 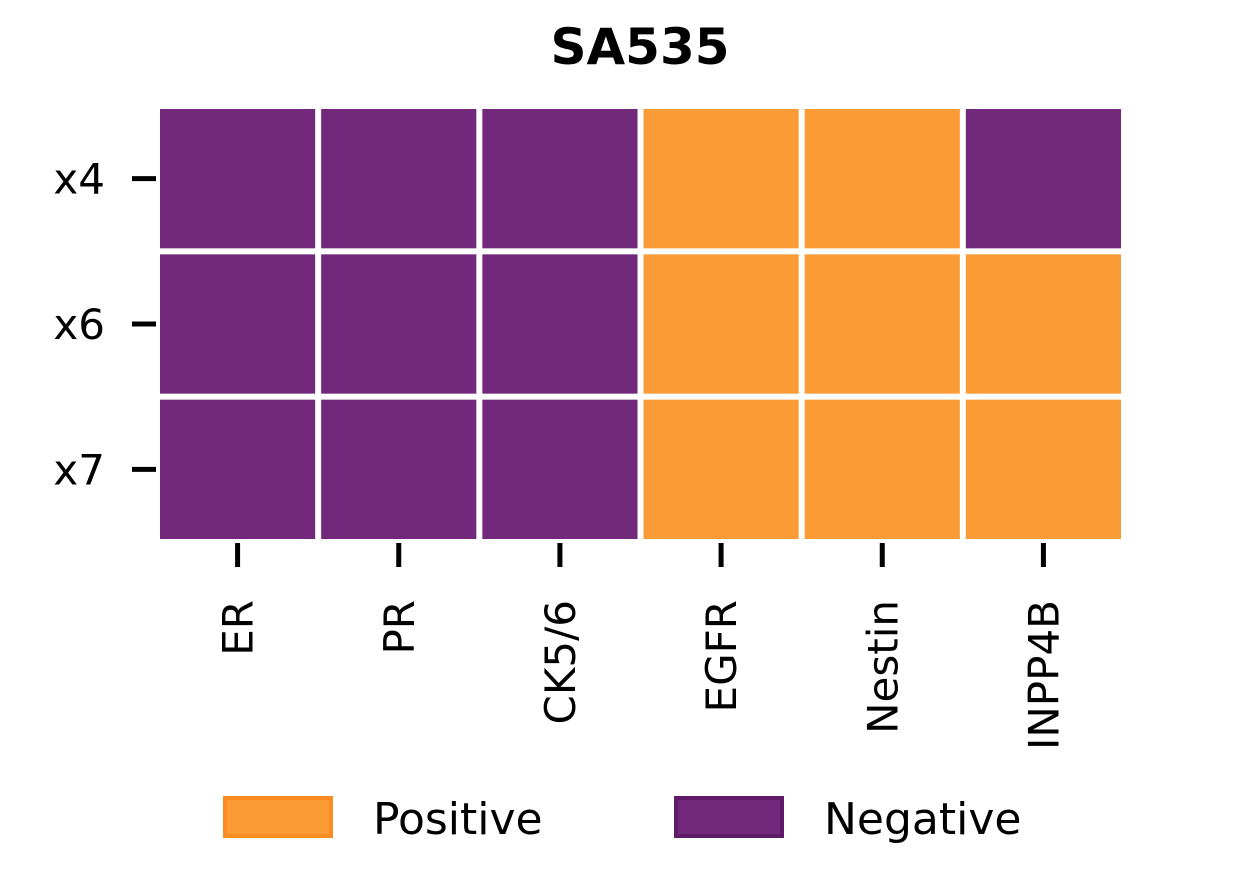 I want to click on y-axis: x4 x6 x7, so click(x=104, y=324).